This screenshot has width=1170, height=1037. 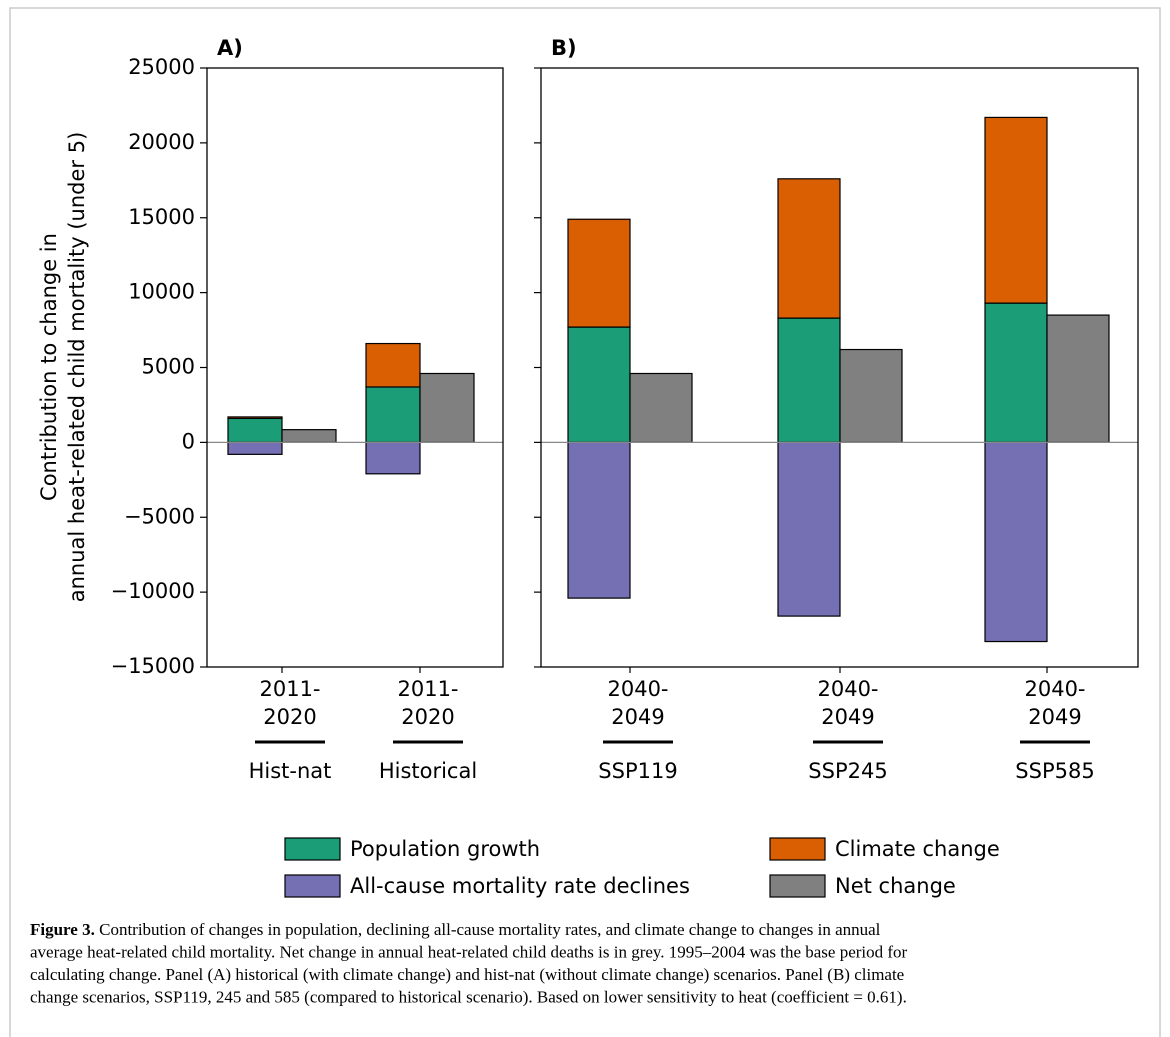 I want to click on y-tick-label: 15000, so click(x=161, y=217).